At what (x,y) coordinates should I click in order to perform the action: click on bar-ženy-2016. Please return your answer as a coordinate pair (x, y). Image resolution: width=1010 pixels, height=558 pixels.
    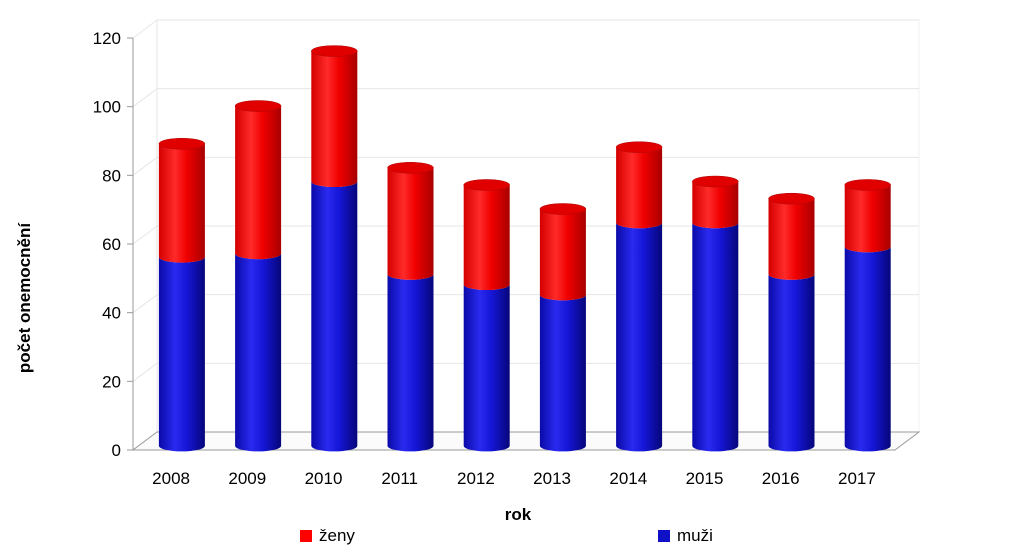
    Looking at the image, I should click on (791, 239).